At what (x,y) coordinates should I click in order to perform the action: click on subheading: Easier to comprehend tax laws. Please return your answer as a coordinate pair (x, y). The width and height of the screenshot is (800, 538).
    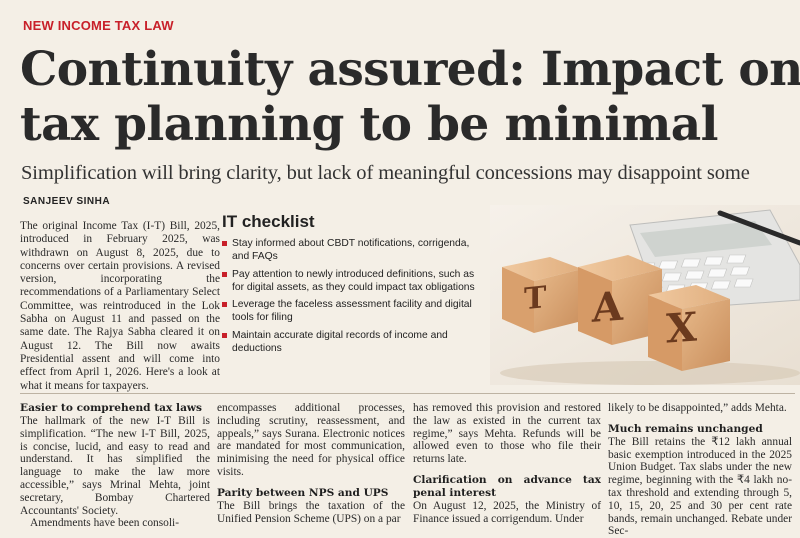
    Looking at the image, I should click on (111, 408).